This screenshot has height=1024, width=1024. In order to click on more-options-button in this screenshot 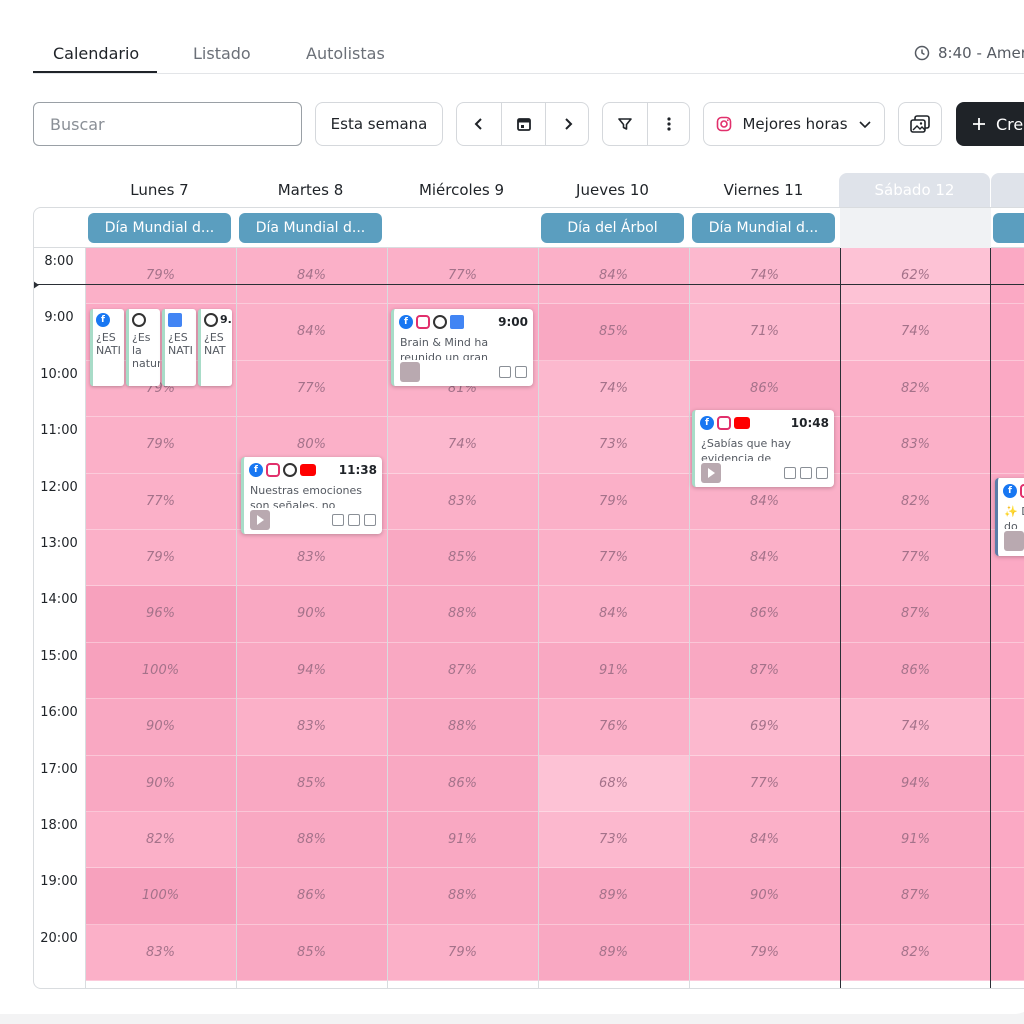, I will do `click(668, 124)`.